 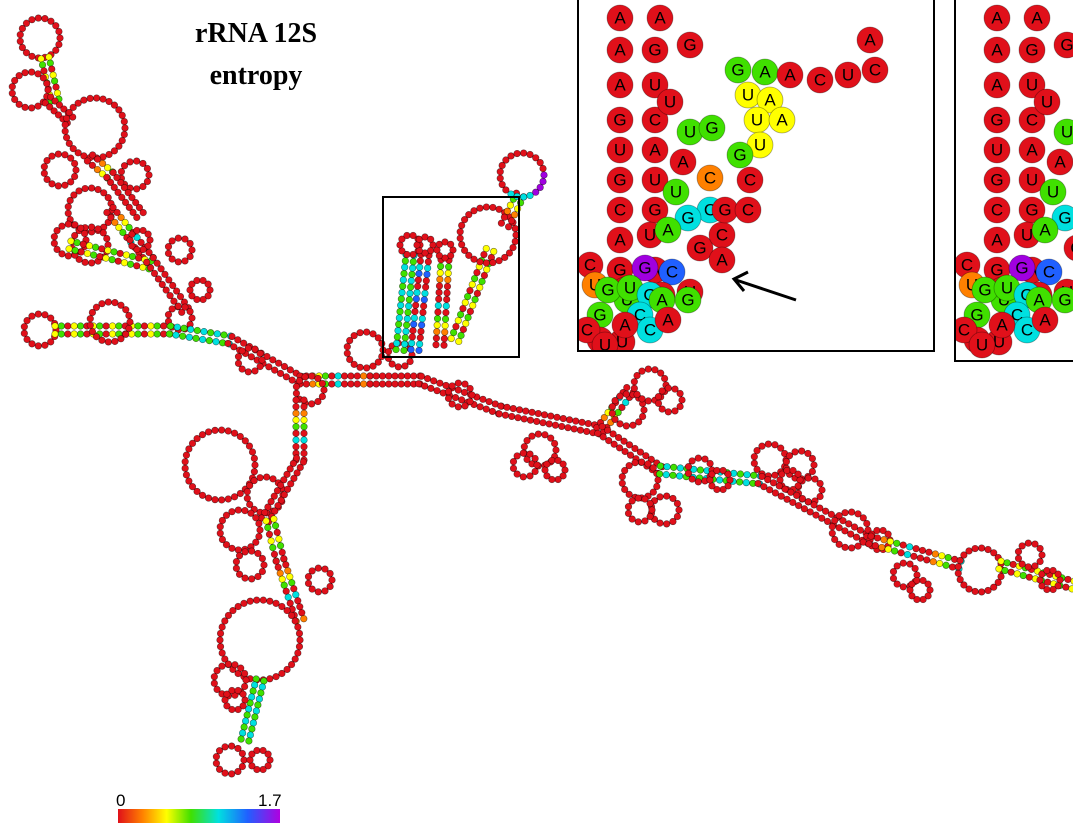 What do you see at coordinates (710, 178) in the screenshot?
I see `inset-nucleotide-letter: C` at bounding box center [710, 178].